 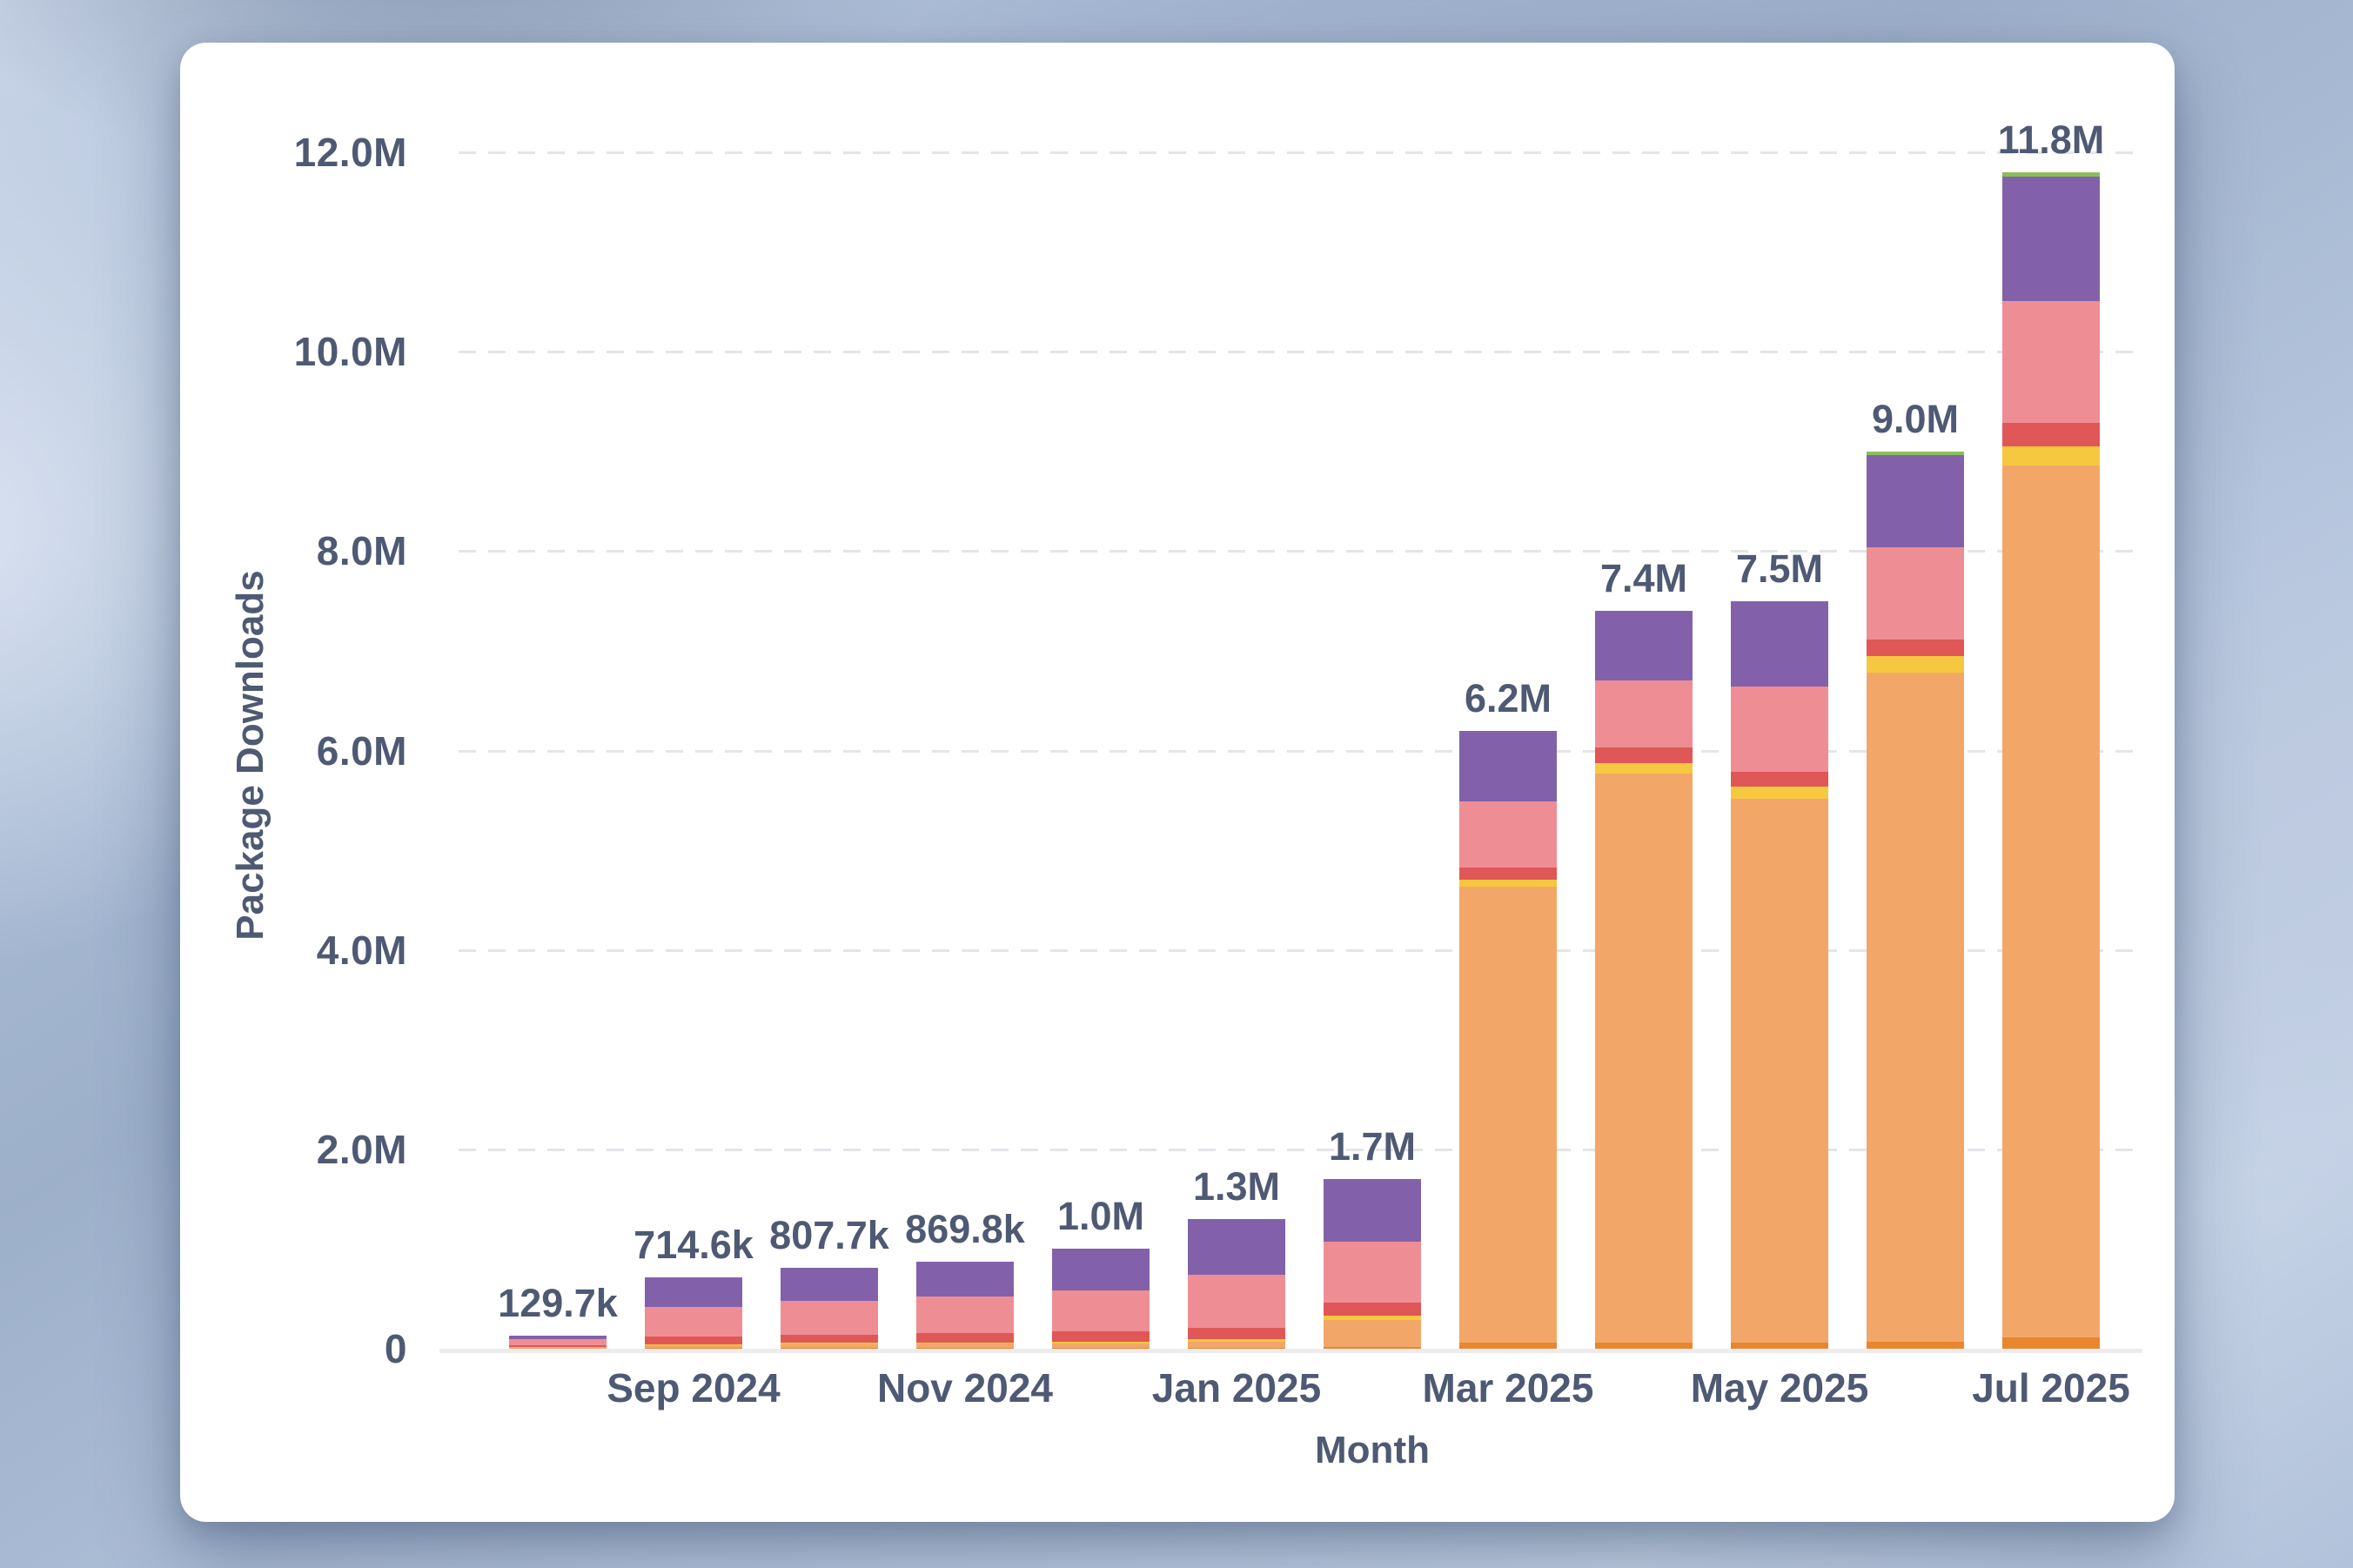 I want to click on x-axis-baseline, so click(x=1290, y=1351).